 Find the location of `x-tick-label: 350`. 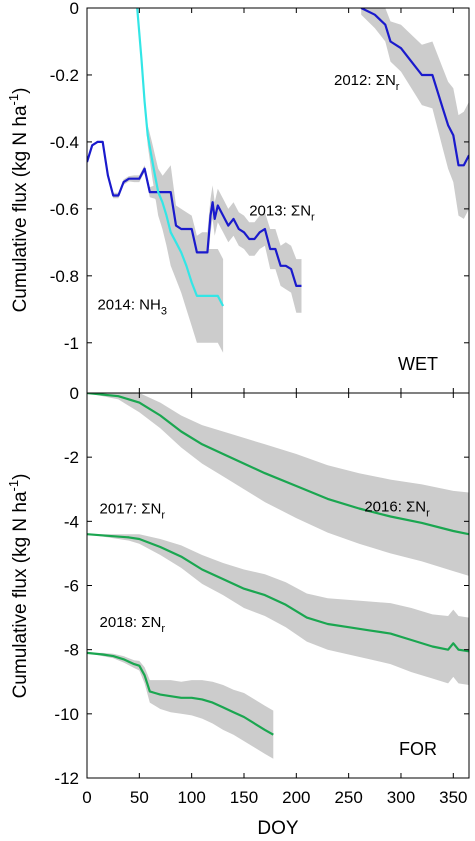

x-tick-label: 350 is located at coordinates (453, 797).